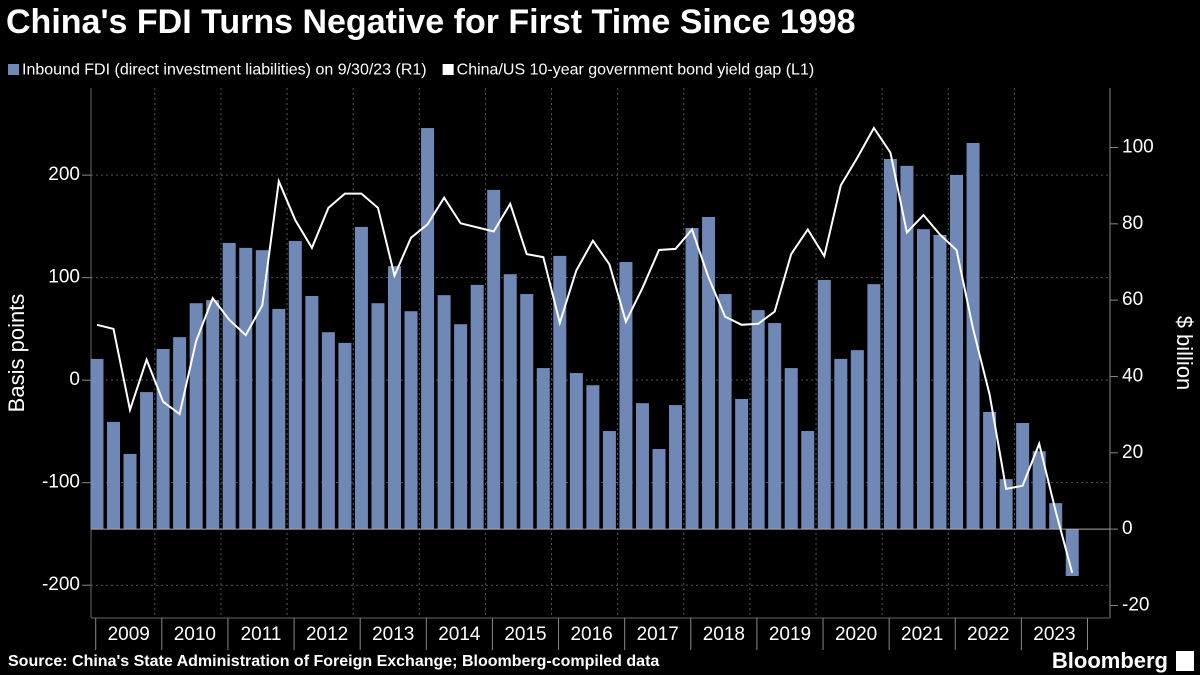 The height and width of the screenshot is (675, 1200). Describe the element at coordinates (1184, 353) in the screenshot. I see `y2-axis-label: $ billion` at that location.